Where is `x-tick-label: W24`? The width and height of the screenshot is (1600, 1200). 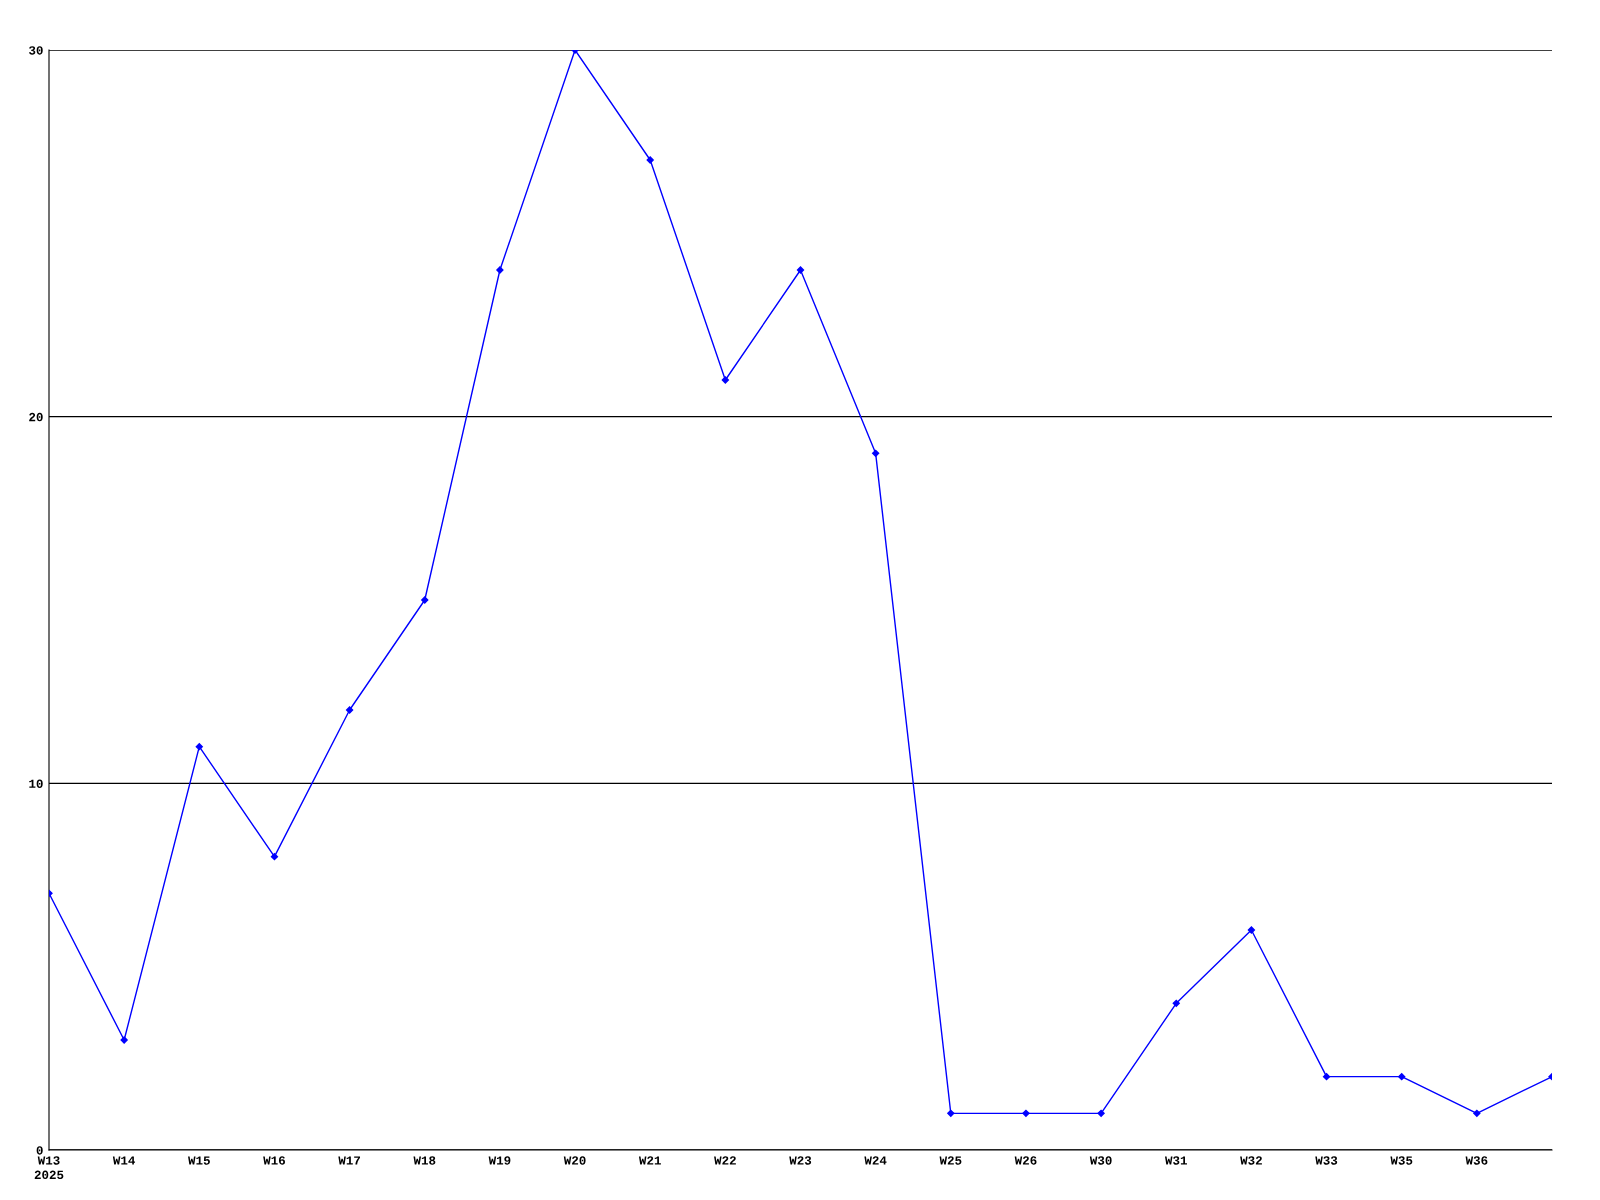
x-tick-label: W24 is located at coordinates (875, 1160).